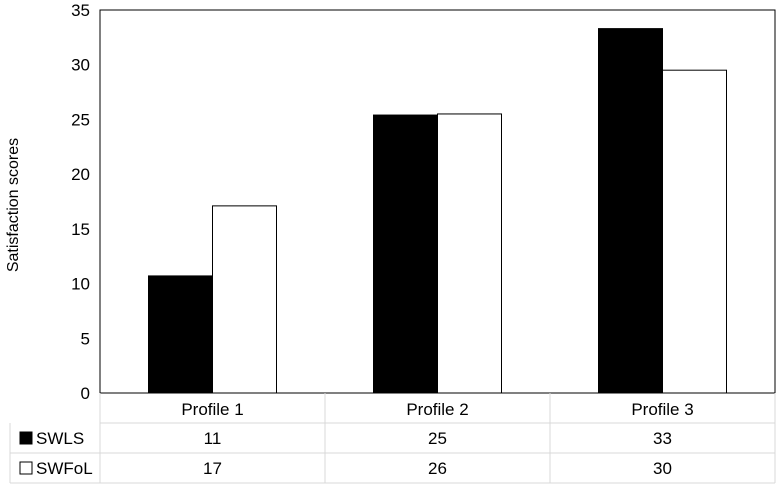  What do you see at coordinates (80, 65) in the screenshot?
I see `y-tick-label: 30` at bounding box center [80, 65].